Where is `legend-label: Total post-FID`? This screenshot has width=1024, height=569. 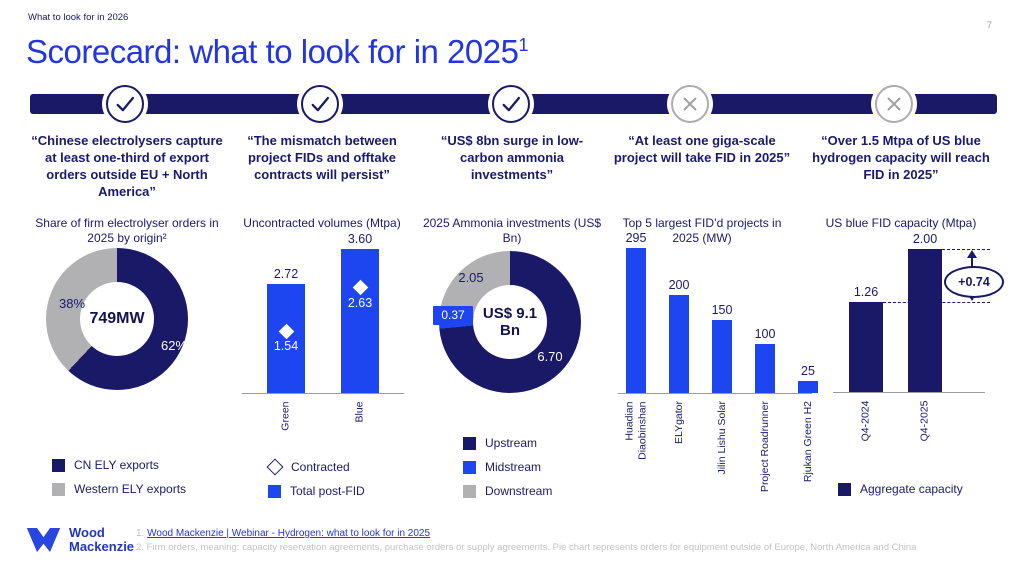 legend-label: Total post-FID is located at coordinates (327, 491).